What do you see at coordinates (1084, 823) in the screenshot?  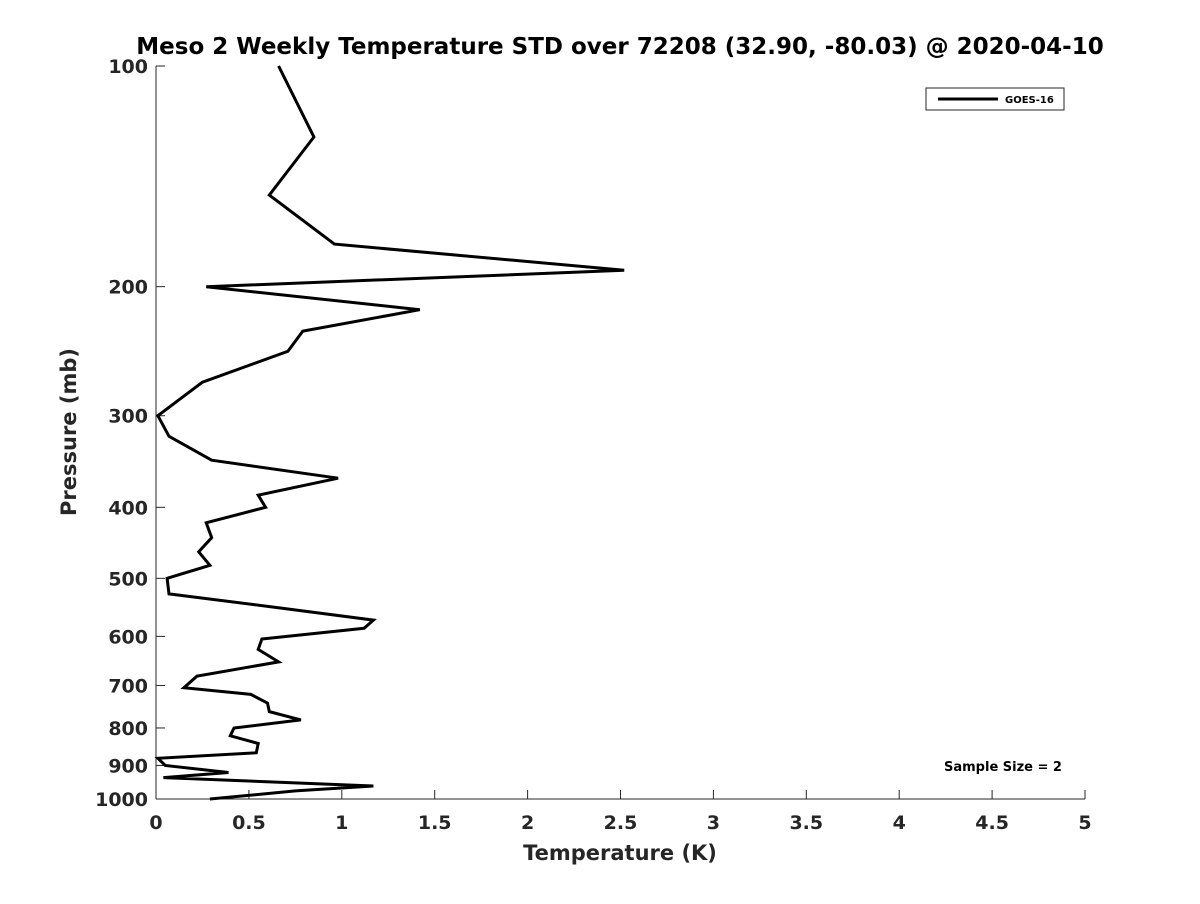 I see `x-tick-label: 5` at bounding box center [1084, 823].